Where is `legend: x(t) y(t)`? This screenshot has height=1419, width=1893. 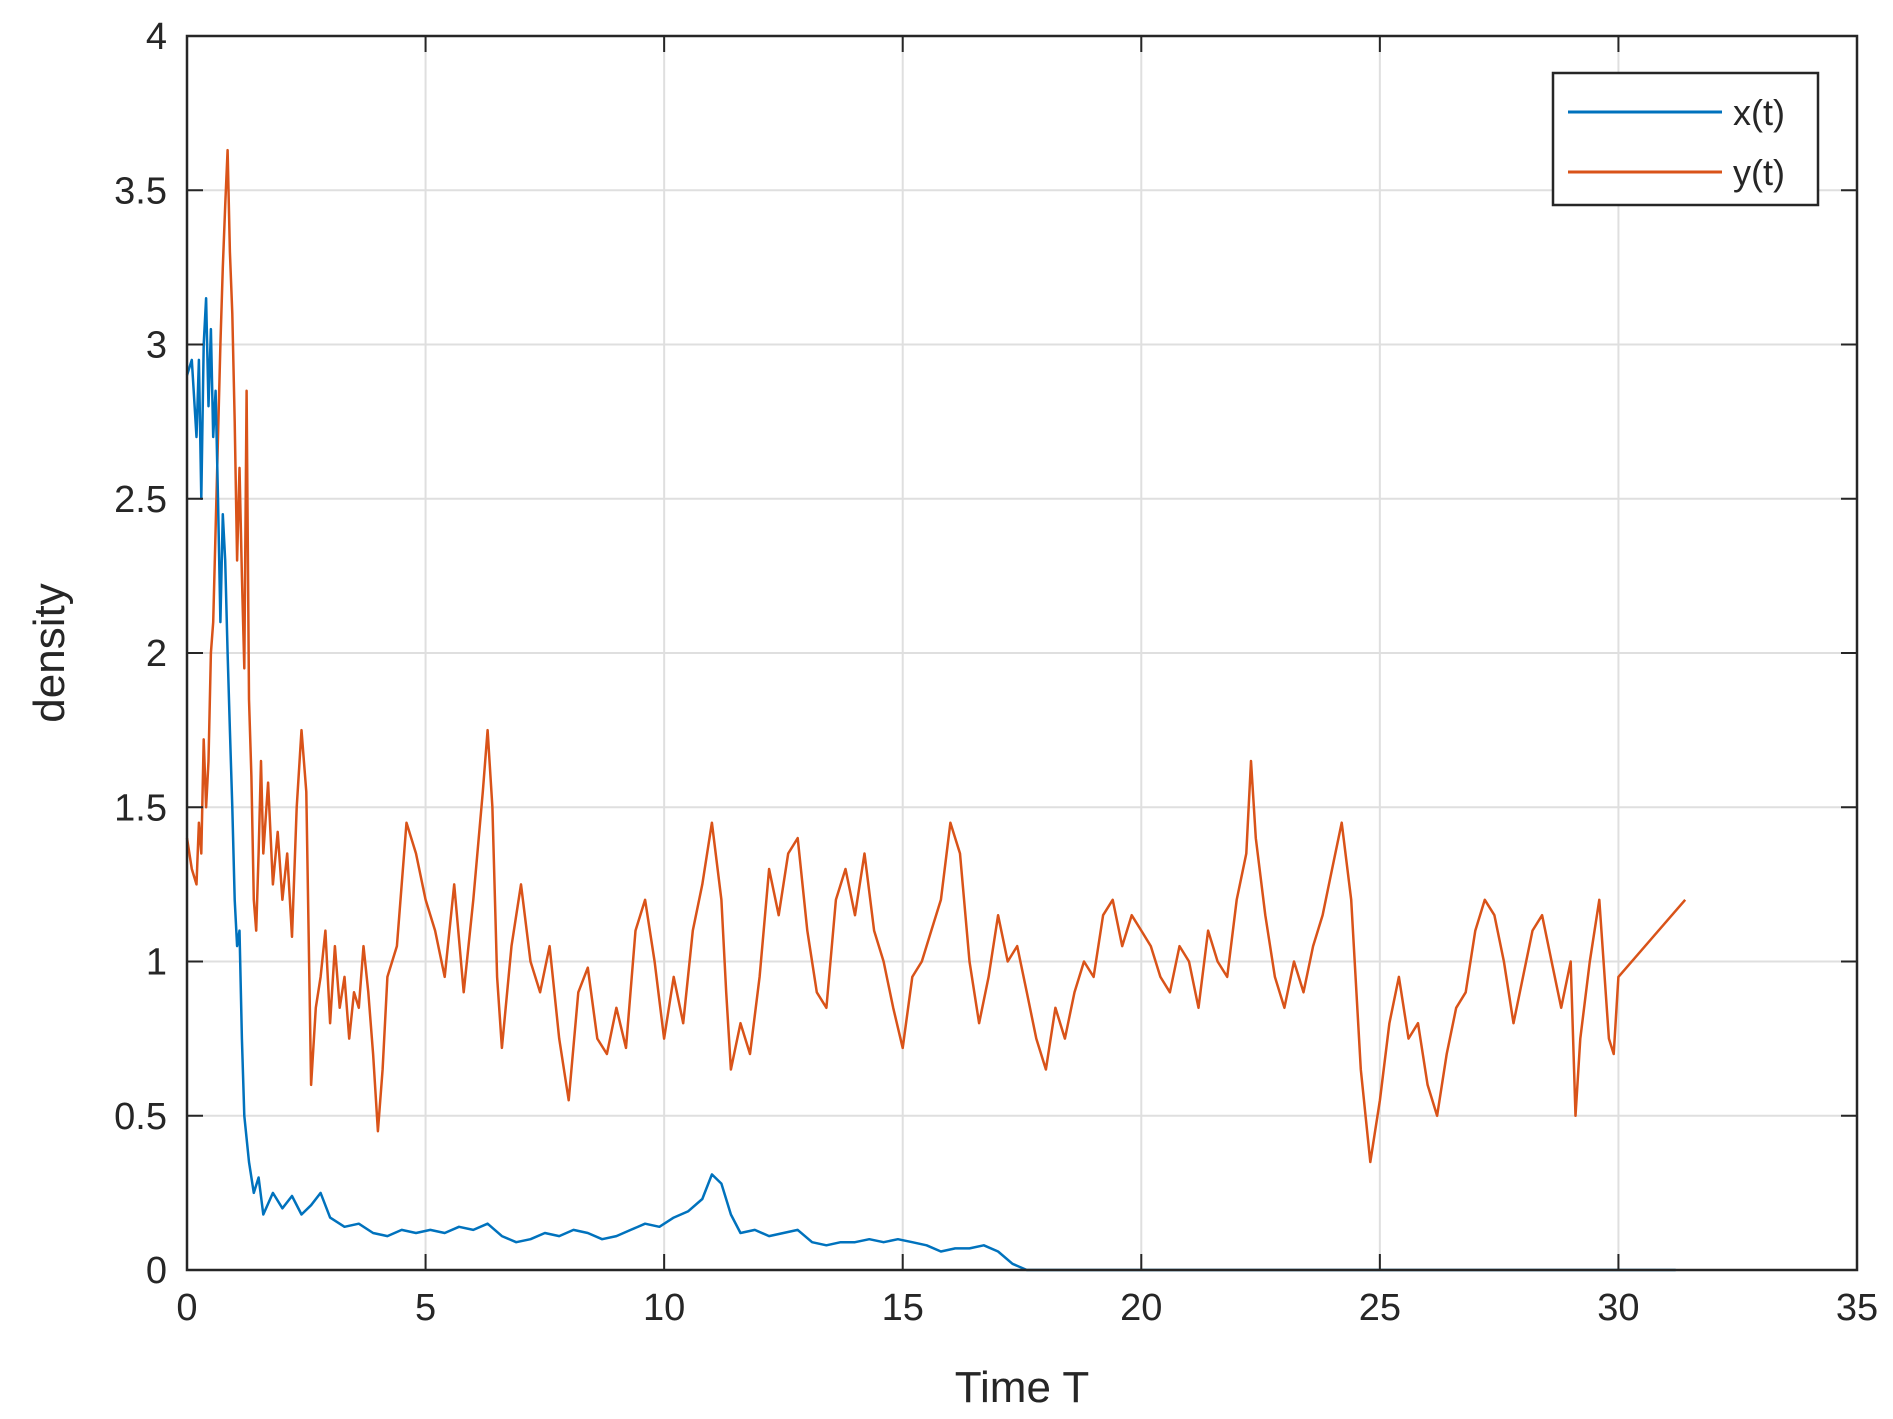
legend: x(t) y(t) is located at coordinates (1685, 139).